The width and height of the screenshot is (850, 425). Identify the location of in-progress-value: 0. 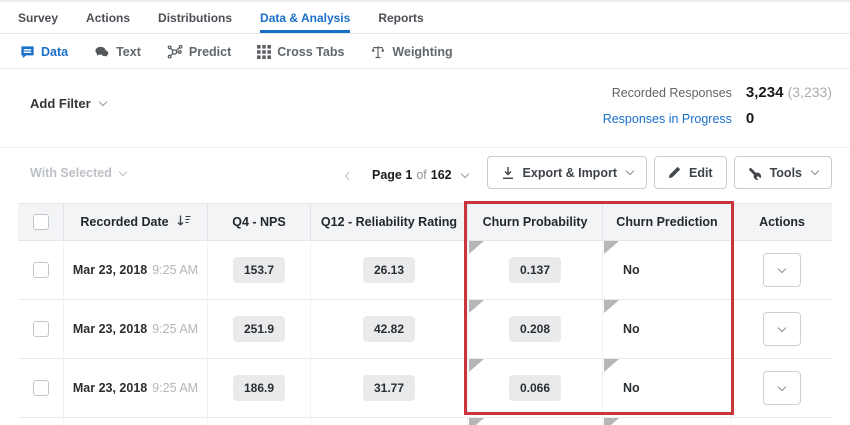
(750, 118).